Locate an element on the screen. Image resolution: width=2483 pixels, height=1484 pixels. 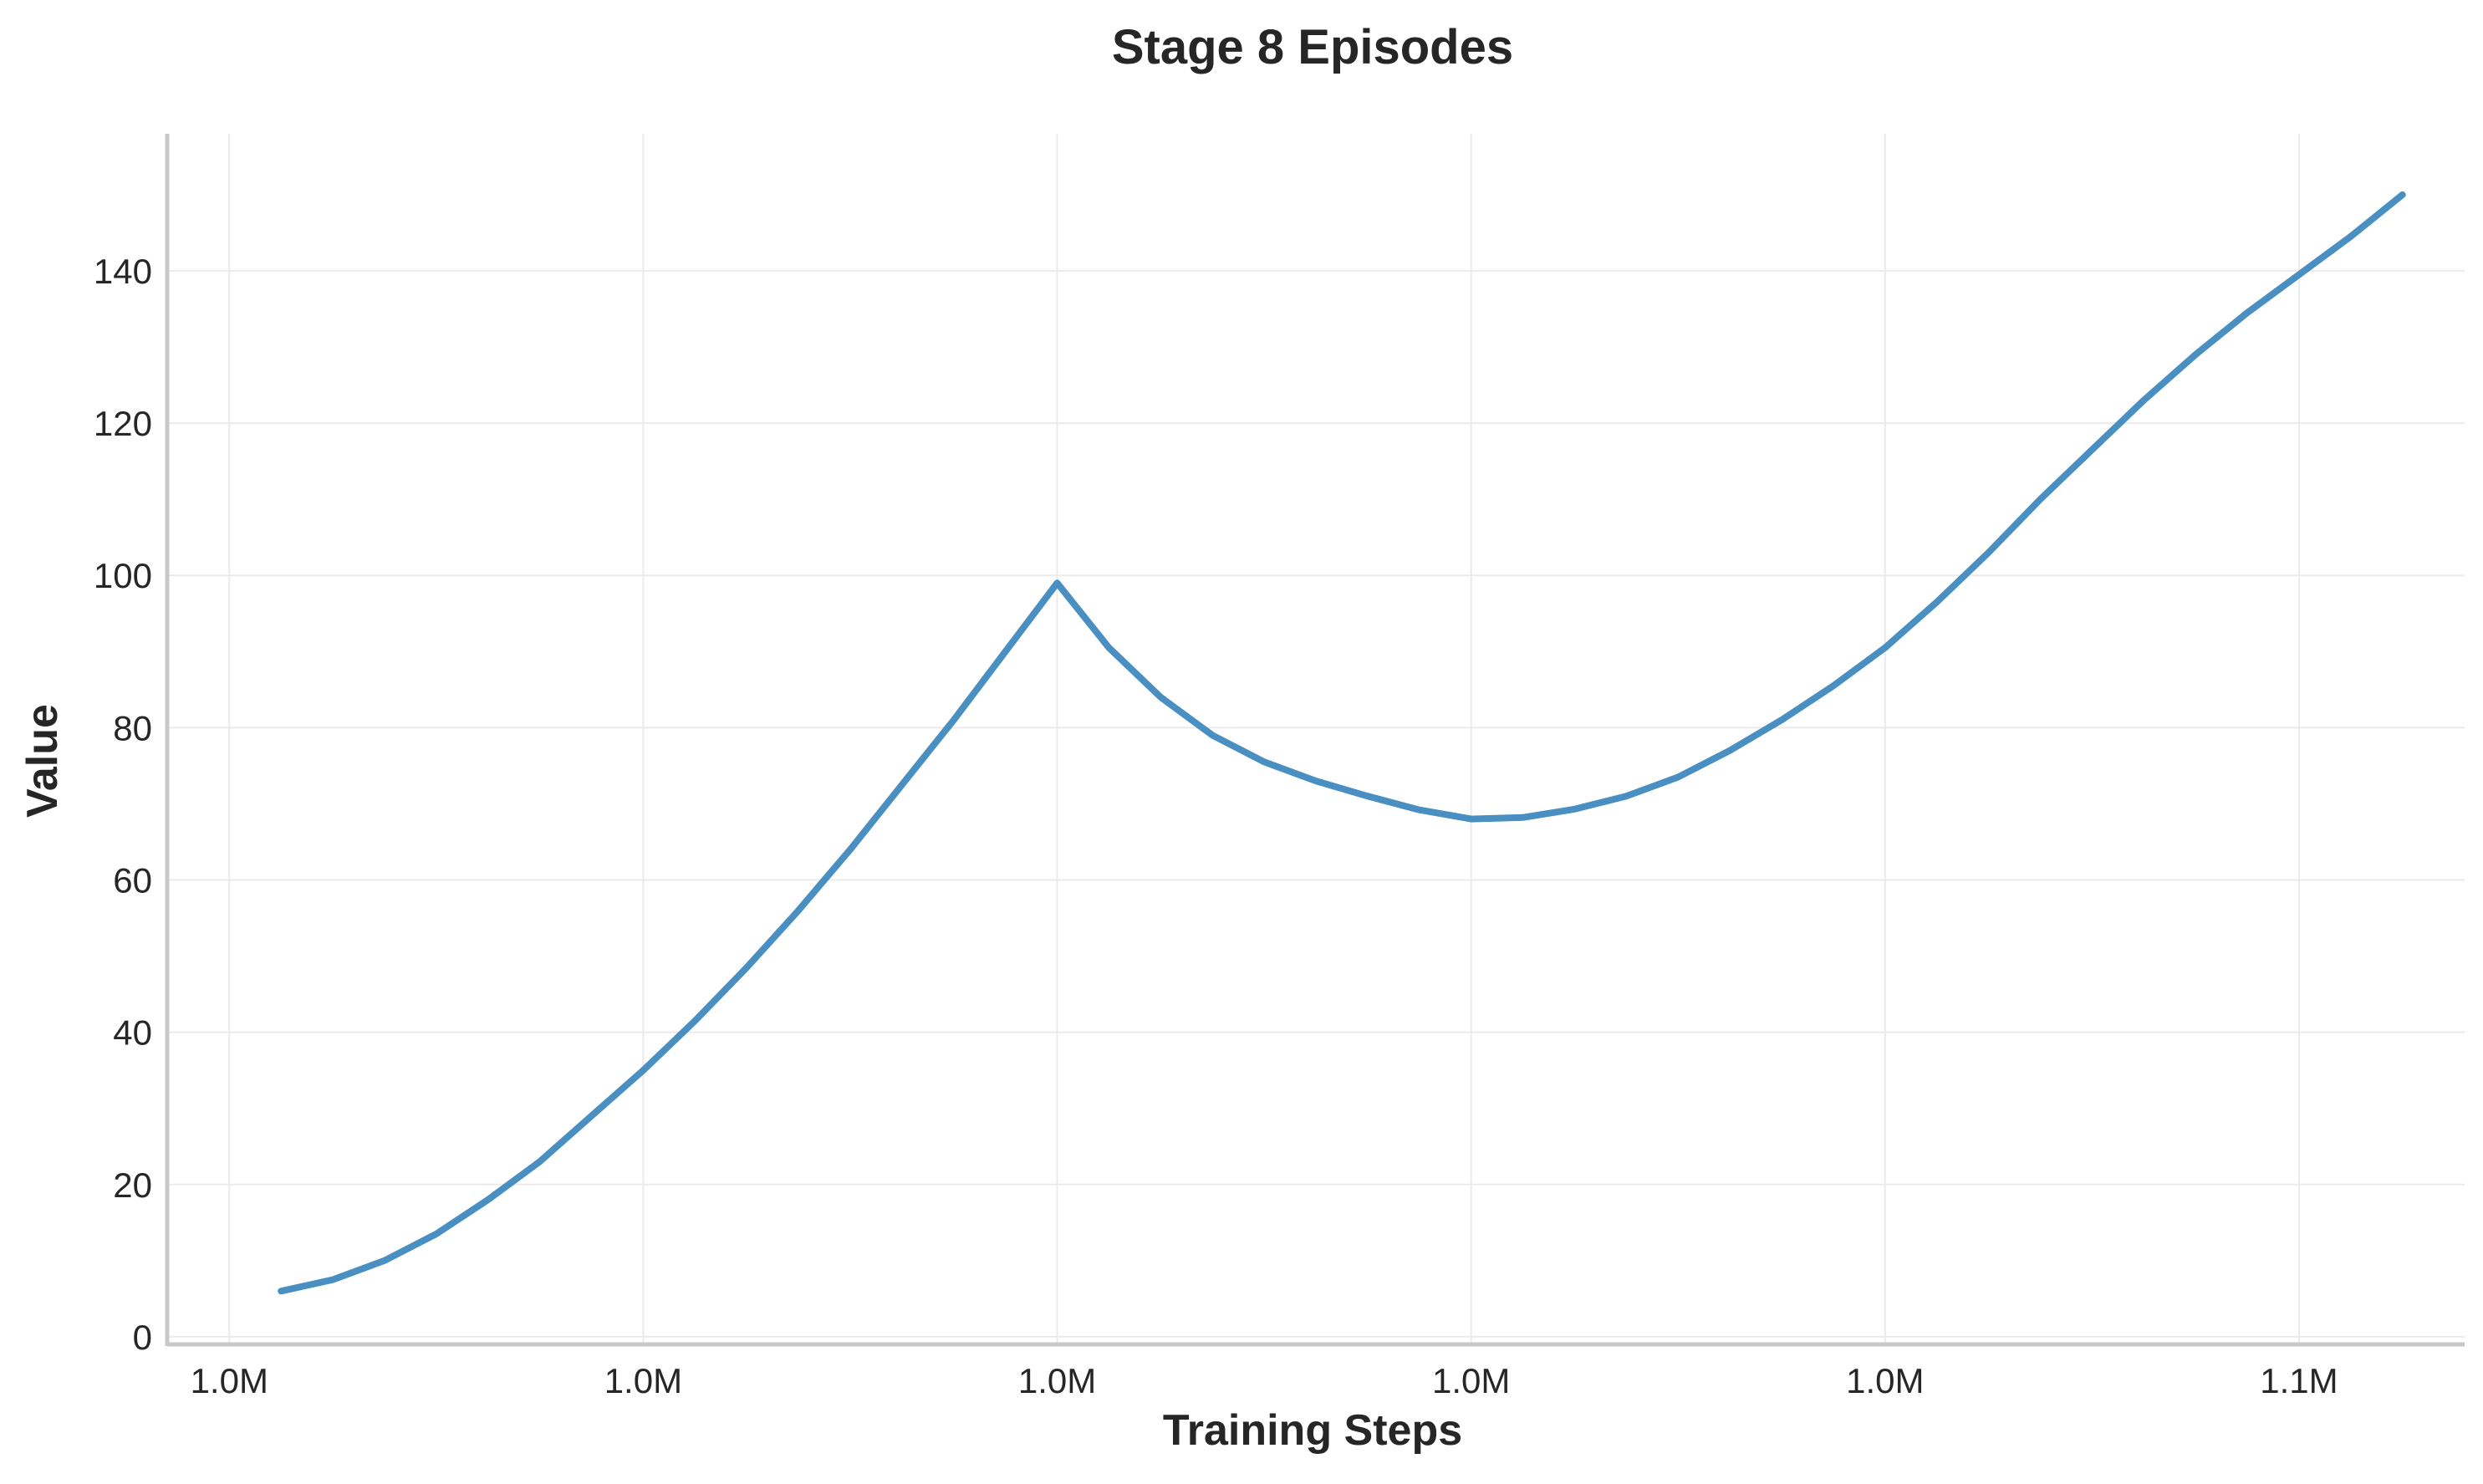
y-tick-label: 0 is located at coordinates (142, 1337).